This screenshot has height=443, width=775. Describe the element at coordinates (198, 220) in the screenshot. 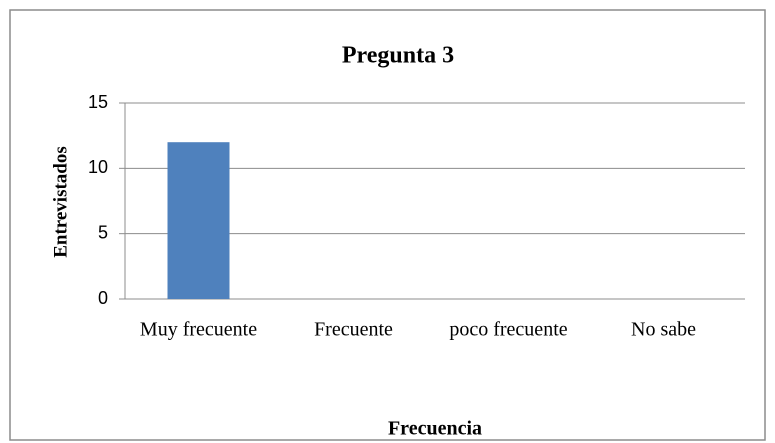

I see `bar` at that location.